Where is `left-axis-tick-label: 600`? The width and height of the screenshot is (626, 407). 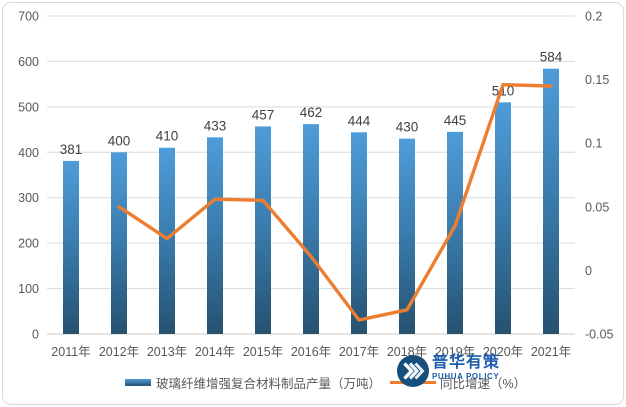
left-axis-tick-label: 600 is located at coordinates (28, 62).